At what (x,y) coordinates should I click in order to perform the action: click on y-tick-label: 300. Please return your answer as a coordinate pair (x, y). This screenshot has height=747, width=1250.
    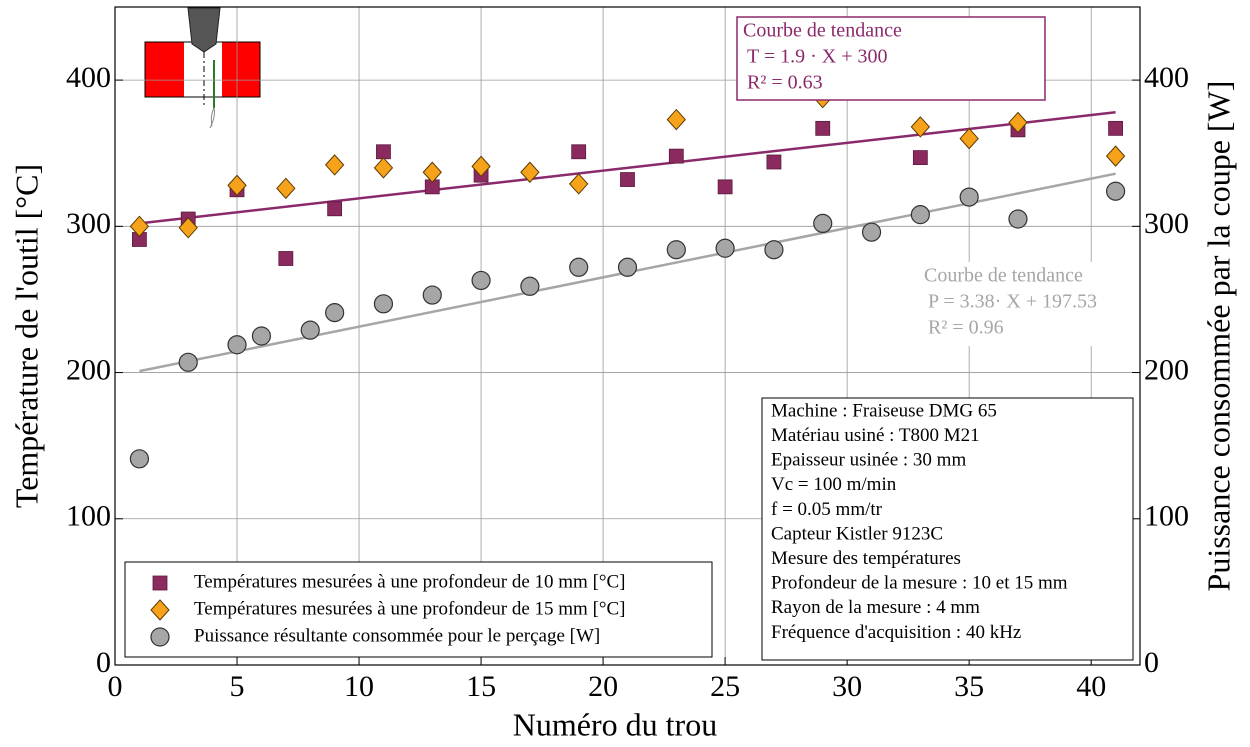
    Looking at the image, I should click on (88, 223).